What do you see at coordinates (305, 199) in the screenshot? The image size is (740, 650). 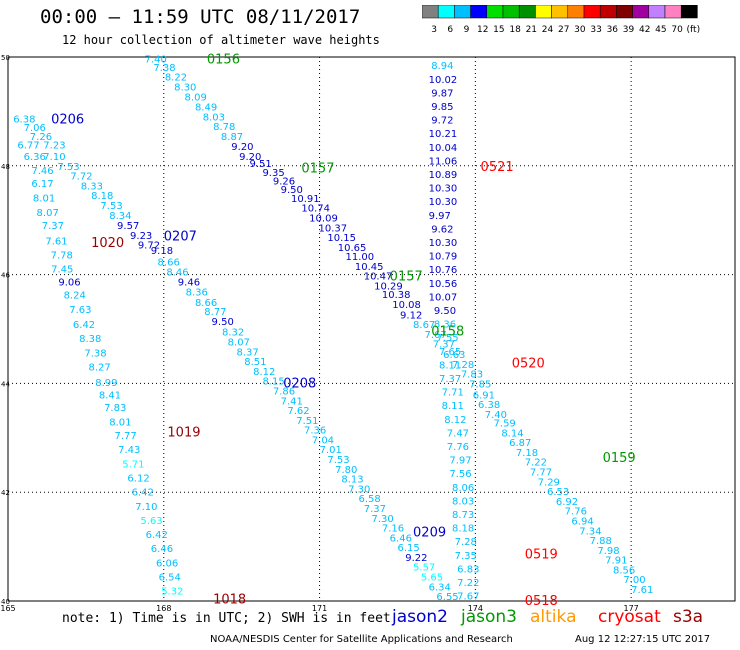 I see `wave-height-value: 10.91` at bounding box center [305, 199].